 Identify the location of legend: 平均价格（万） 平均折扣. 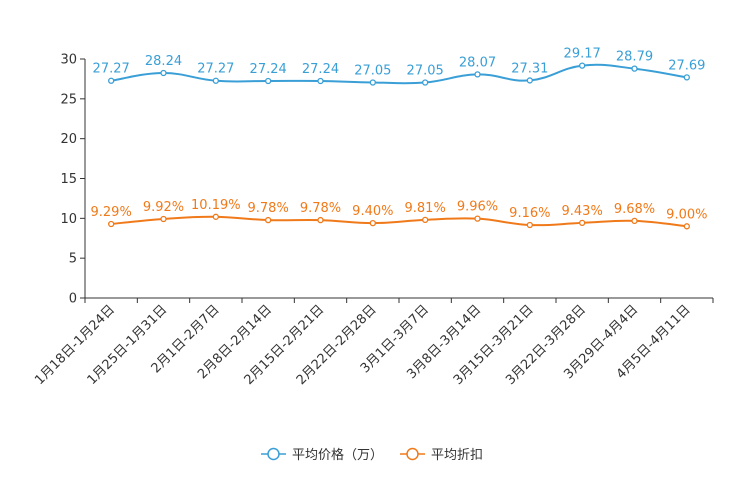
(372, 455).